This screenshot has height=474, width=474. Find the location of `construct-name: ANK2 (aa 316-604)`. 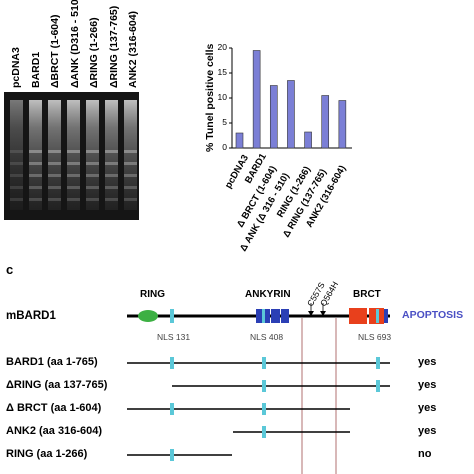

construct-name: ANK2 (aa 316-604) is located at coordinates (54, 431).